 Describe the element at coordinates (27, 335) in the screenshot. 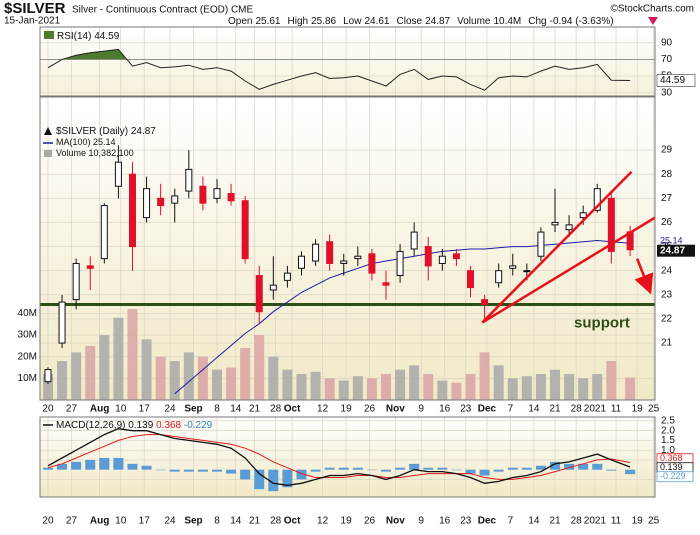

I see `y-tick-label: 30M` at that location.